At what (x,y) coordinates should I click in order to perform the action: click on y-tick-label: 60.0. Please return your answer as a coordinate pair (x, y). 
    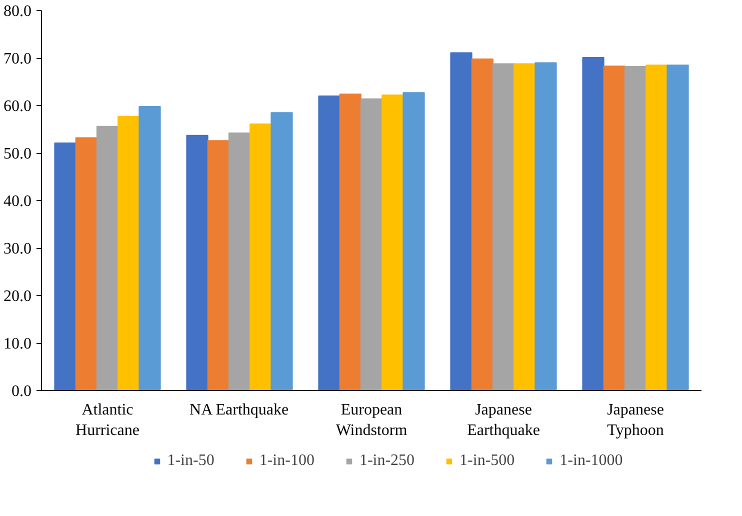
    Looking at the image, I should click on (18, 106).